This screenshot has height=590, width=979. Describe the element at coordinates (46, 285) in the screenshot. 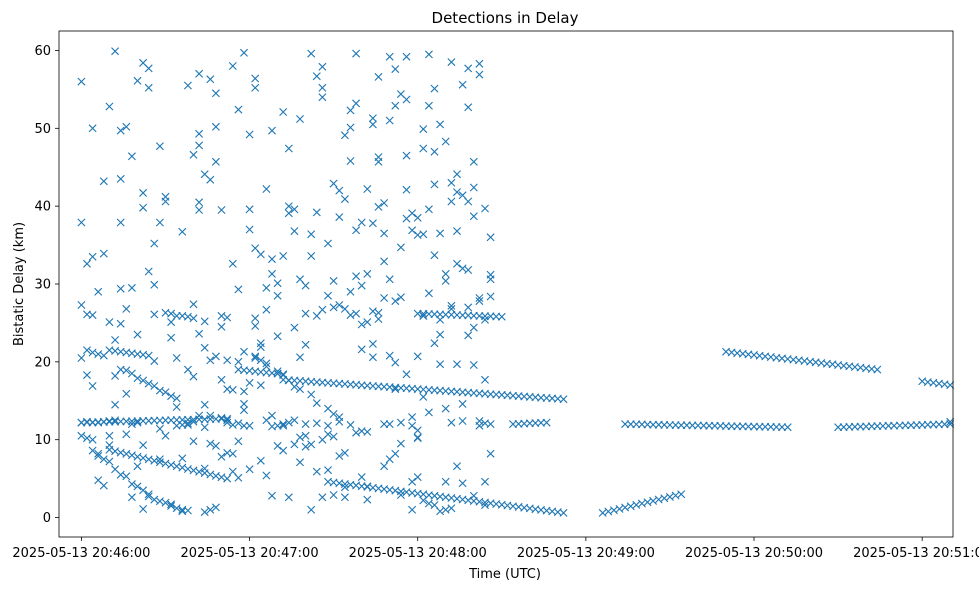

I see `y-axis: 0 10 20 30 40 50 60` at that location.